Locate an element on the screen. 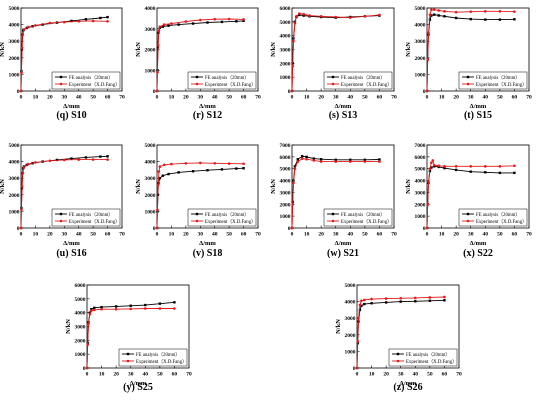 The height and width of the screenshot is (403, 550). legend-label: Experiment（X.D.Fang） is located at coordinates (230, 85).